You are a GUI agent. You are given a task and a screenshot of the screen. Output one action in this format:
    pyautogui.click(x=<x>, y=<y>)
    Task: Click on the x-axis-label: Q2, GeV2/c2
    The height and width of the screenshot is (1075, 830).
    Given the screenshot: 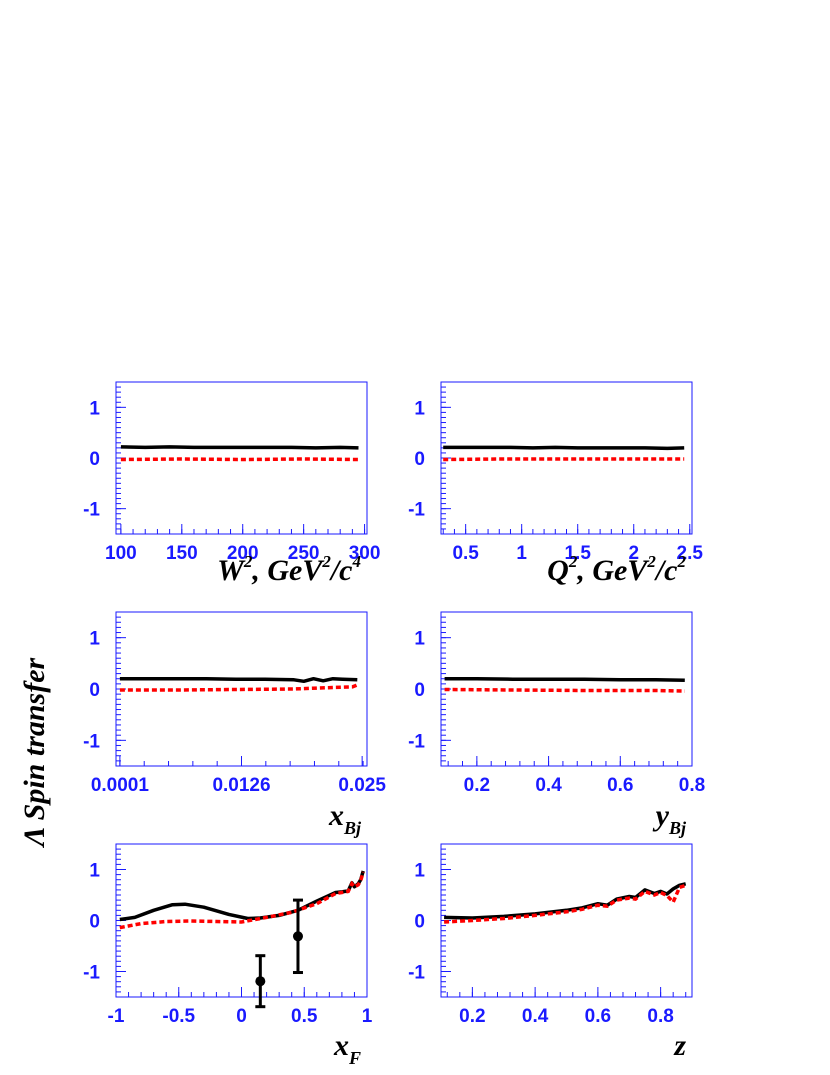 What is the action you would take?
    pyautogui.click(x=616, y=569)
    